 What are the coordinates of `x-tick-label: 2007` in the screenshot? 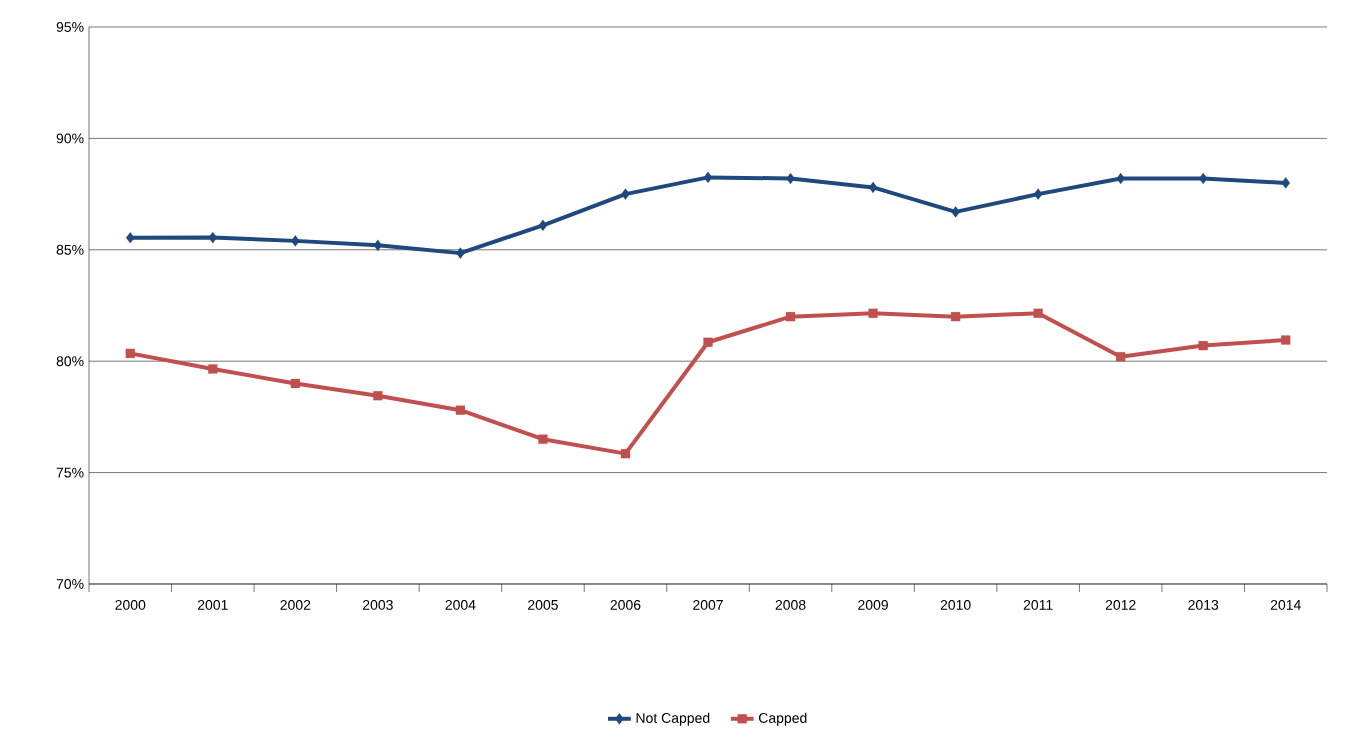 It's located at (708, 604).